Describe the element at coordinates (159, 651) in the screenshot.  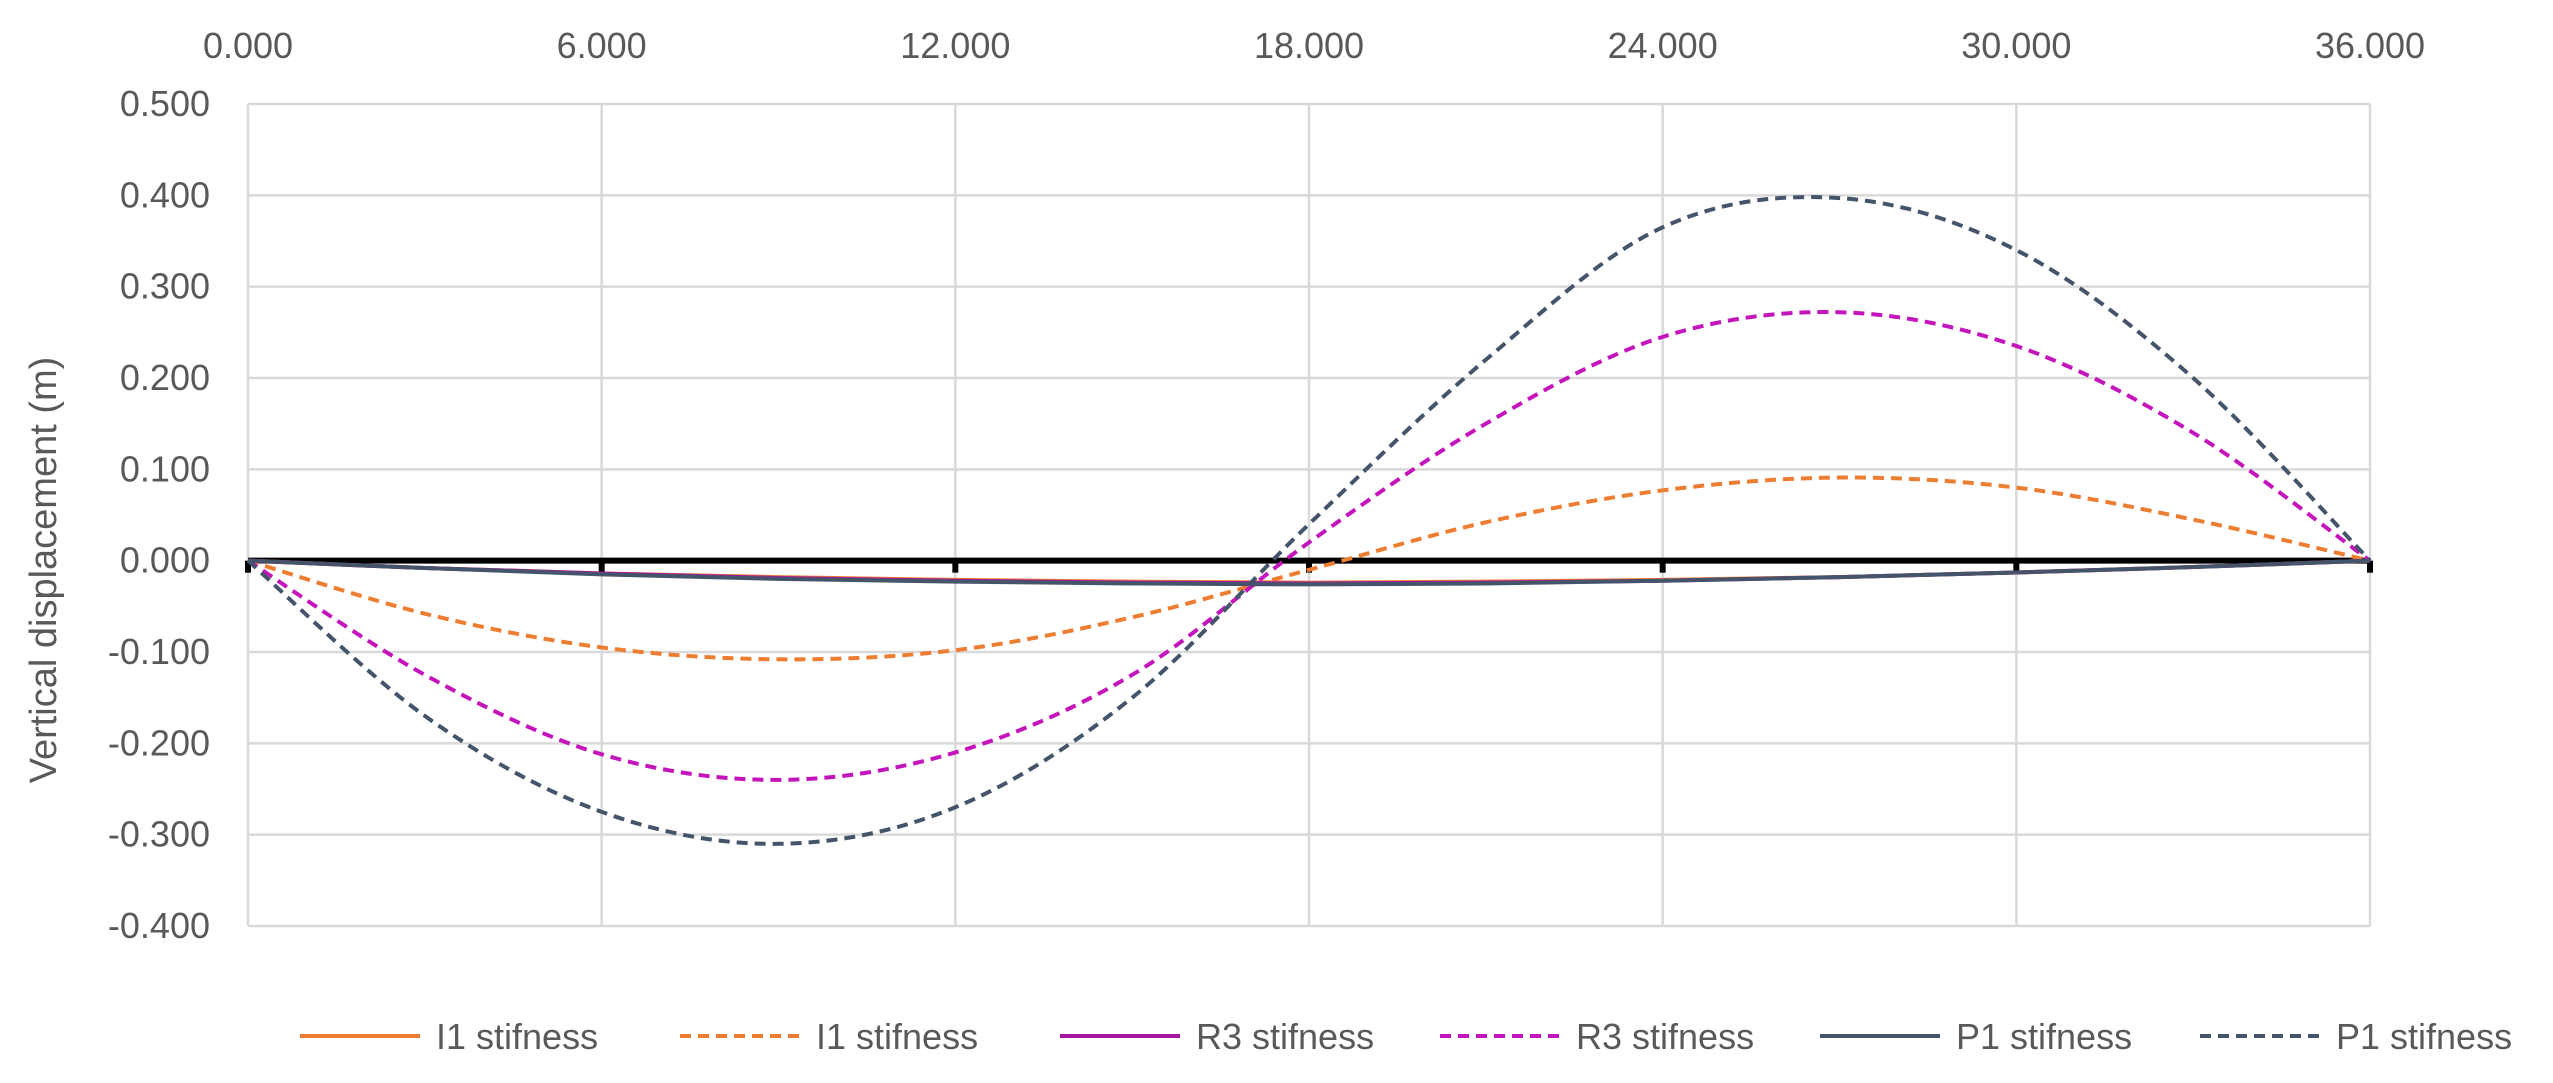
I see `y-tick-label: -0.100` at that location.